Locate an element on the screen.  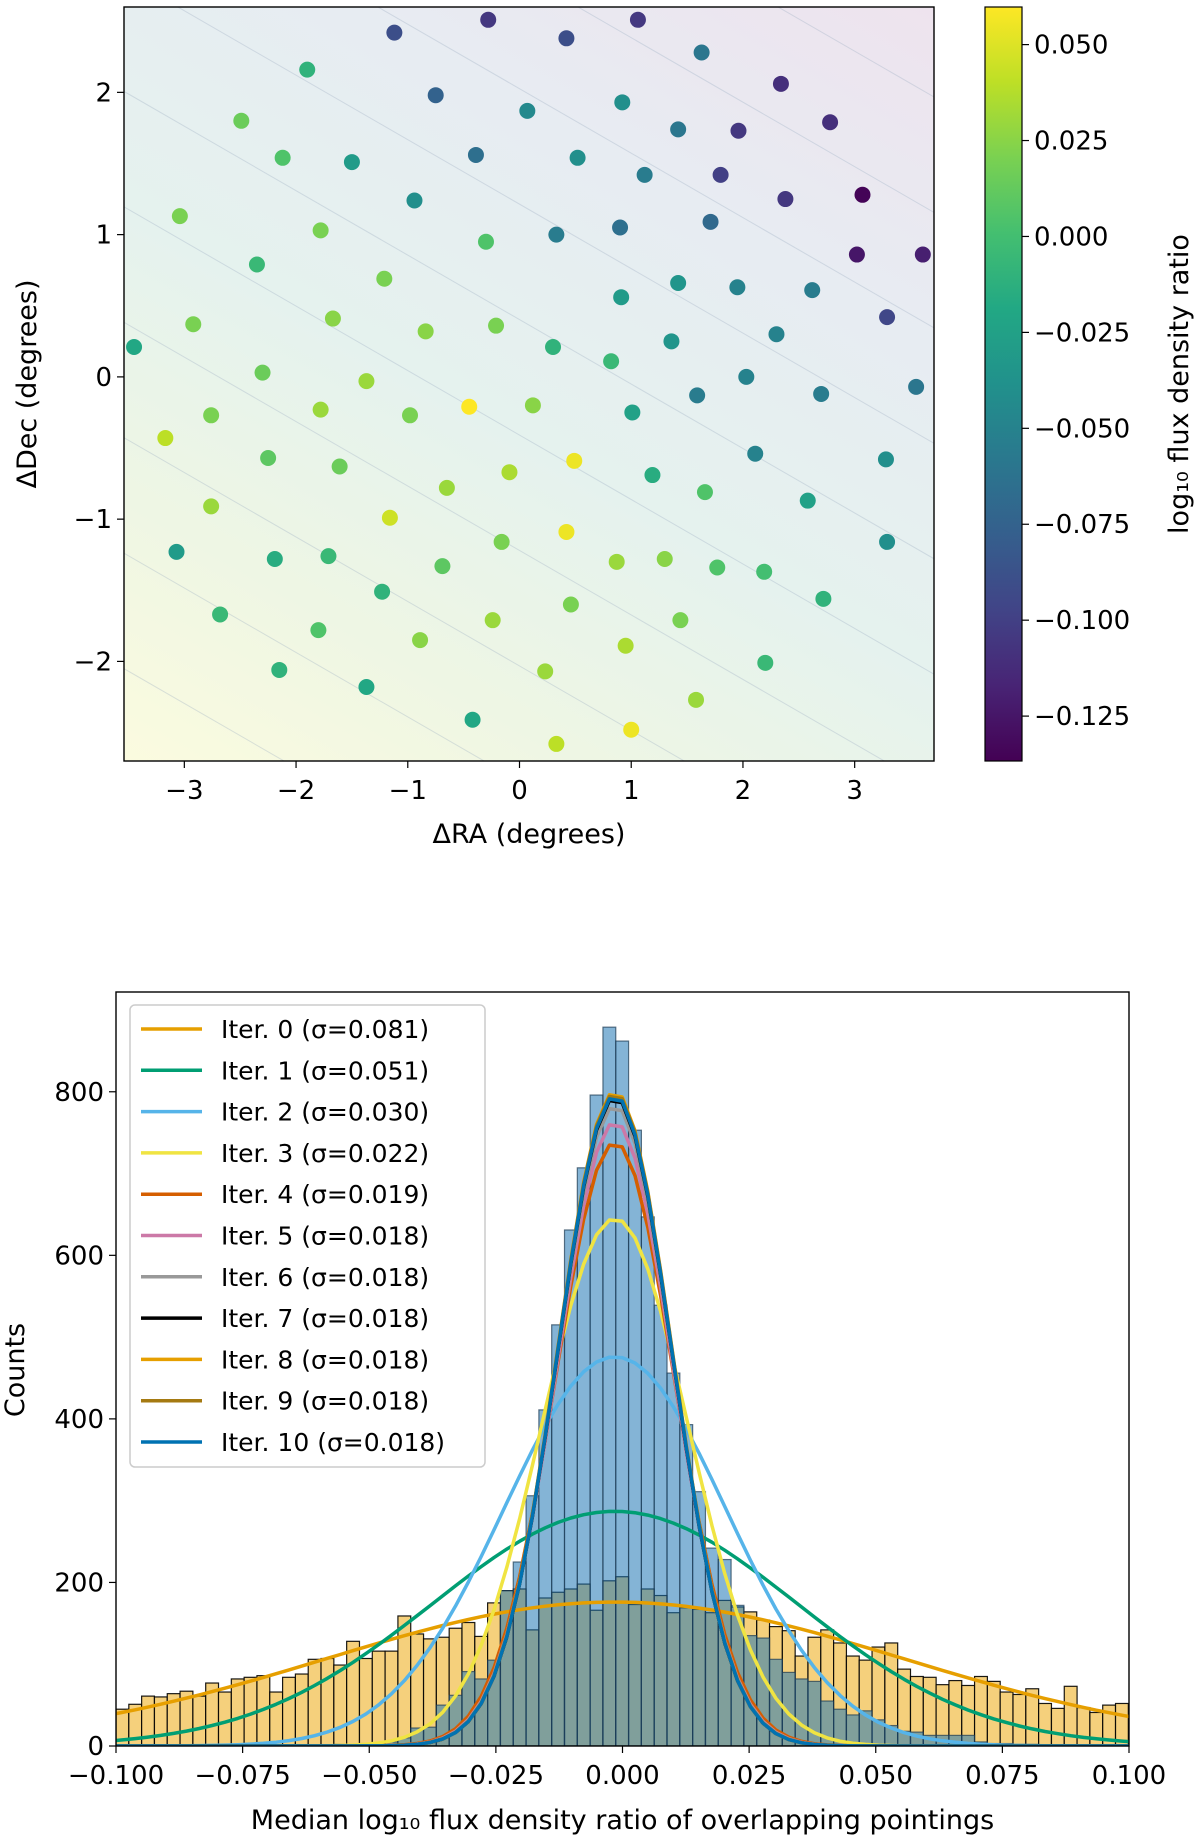
y-axis-label: Counts is located at coordinates (15, 1370).